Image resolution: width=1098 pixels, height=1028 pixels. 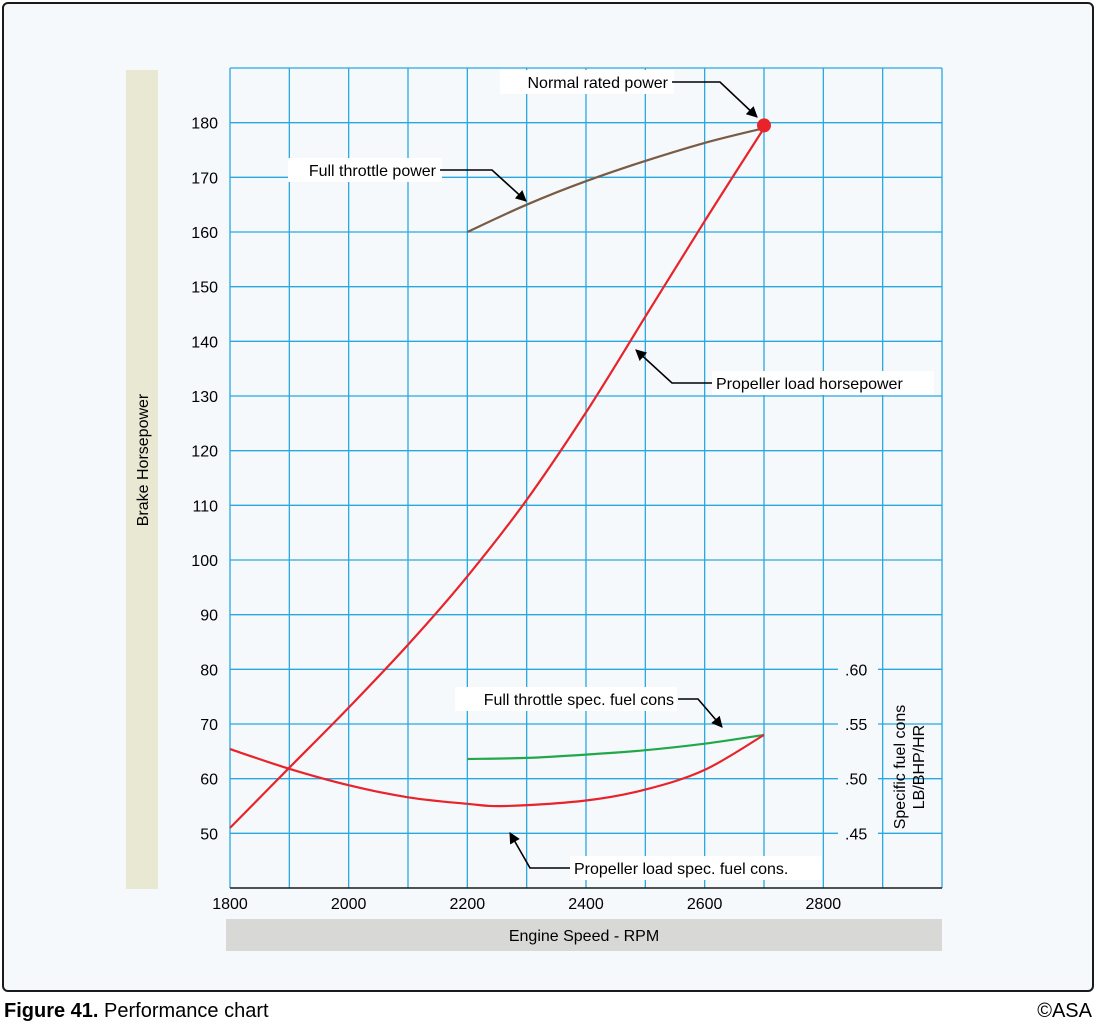 I want to click on figure-title: Performance chart, so click(x=186, y=1011).